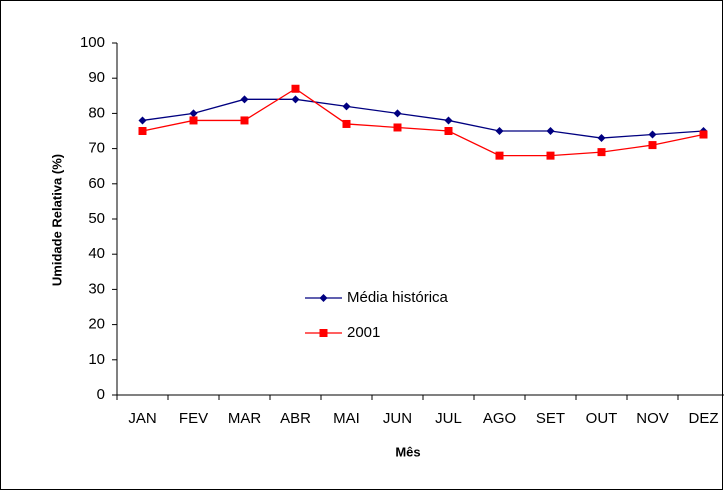 The image size is (724, 491). I want to click on legend-label: Média histórica, so click(398, 297).